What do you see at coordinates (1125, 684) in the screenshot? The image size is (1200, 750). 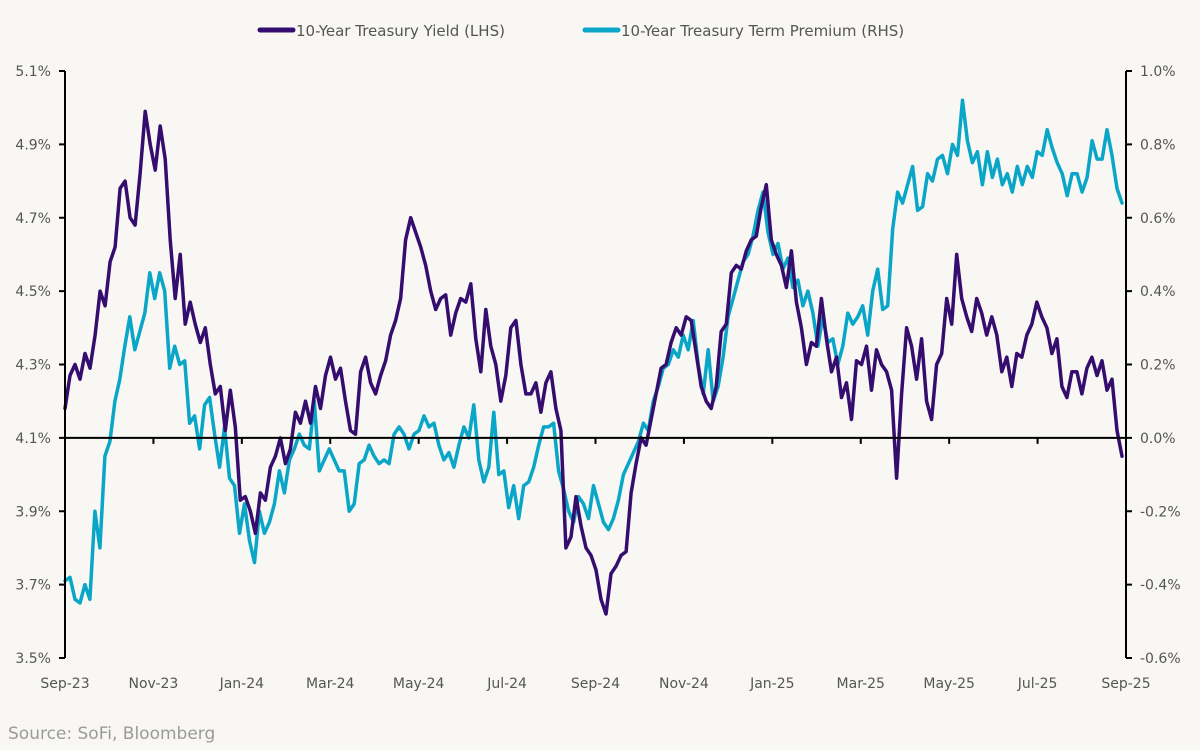 I see `x-tick-label: Sep-25` at bounding box center [1125, 684].